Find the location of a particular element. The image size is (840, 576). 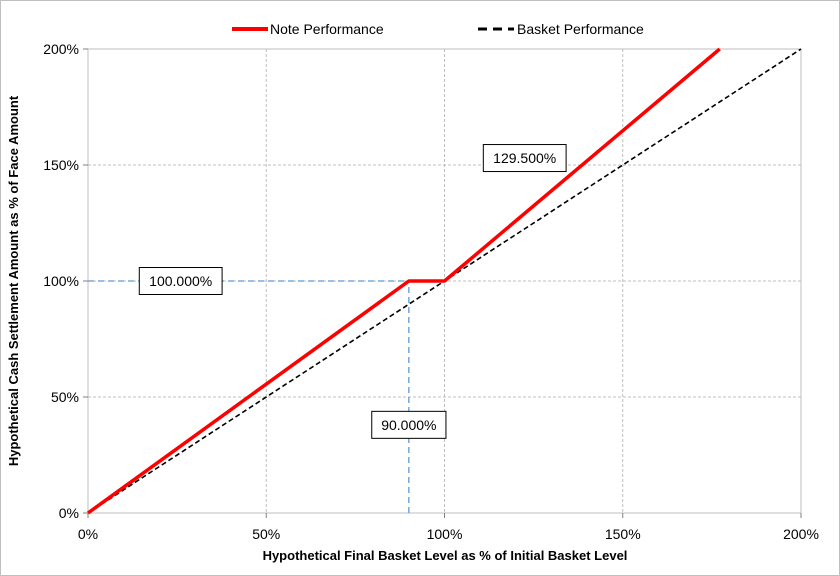

y-tick-label: 150% is located at coordinates (61, 165).